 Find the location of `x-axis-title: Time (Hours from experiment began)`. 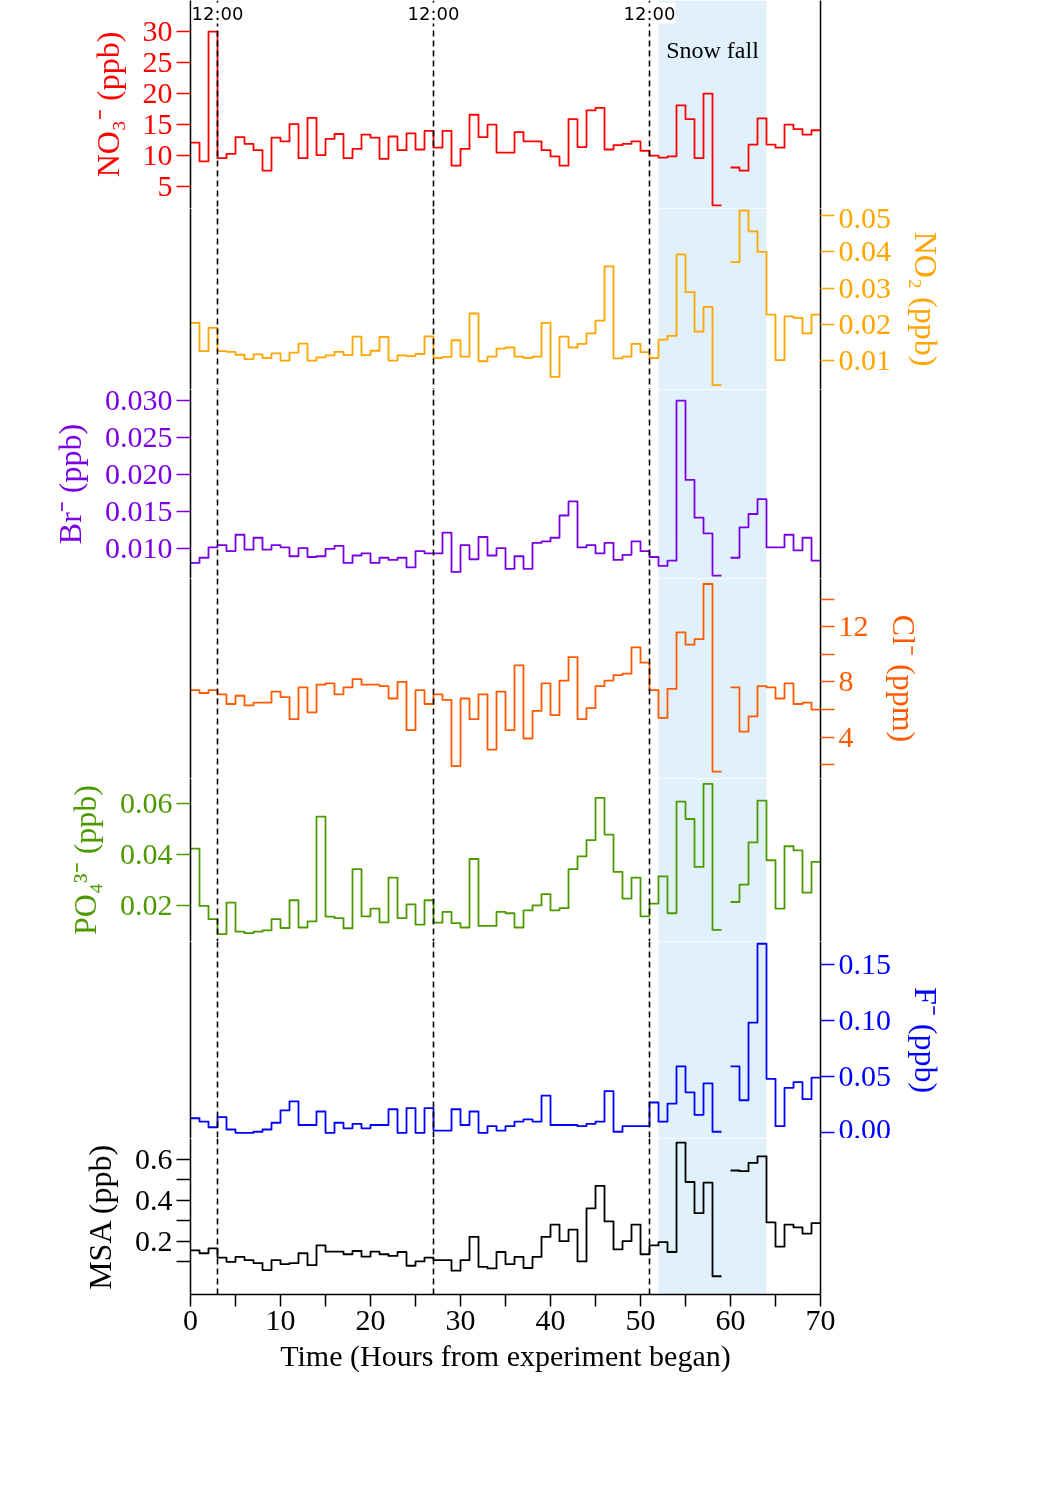

x-axis-title: Time (Hours from experiment began) is located at coordinates (505, 1355).